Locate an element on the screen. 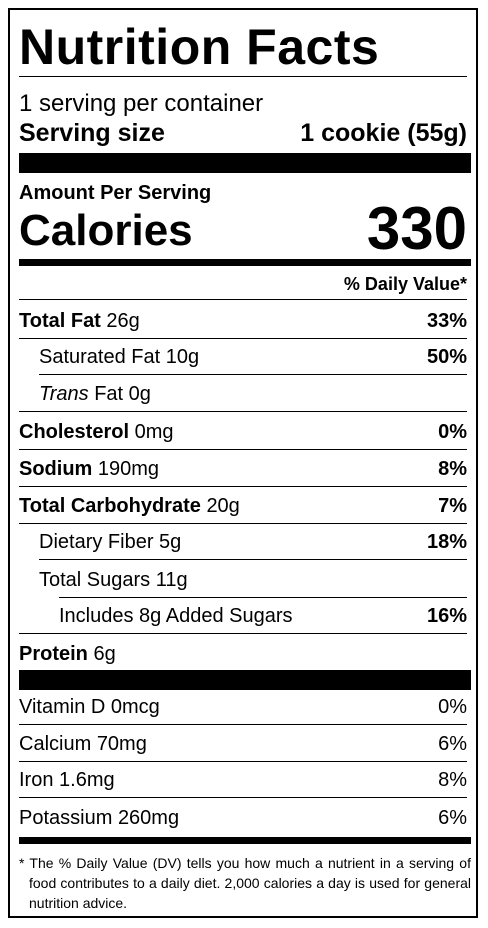  nutrient-dv: 8% is located at coordinates (452, 469).